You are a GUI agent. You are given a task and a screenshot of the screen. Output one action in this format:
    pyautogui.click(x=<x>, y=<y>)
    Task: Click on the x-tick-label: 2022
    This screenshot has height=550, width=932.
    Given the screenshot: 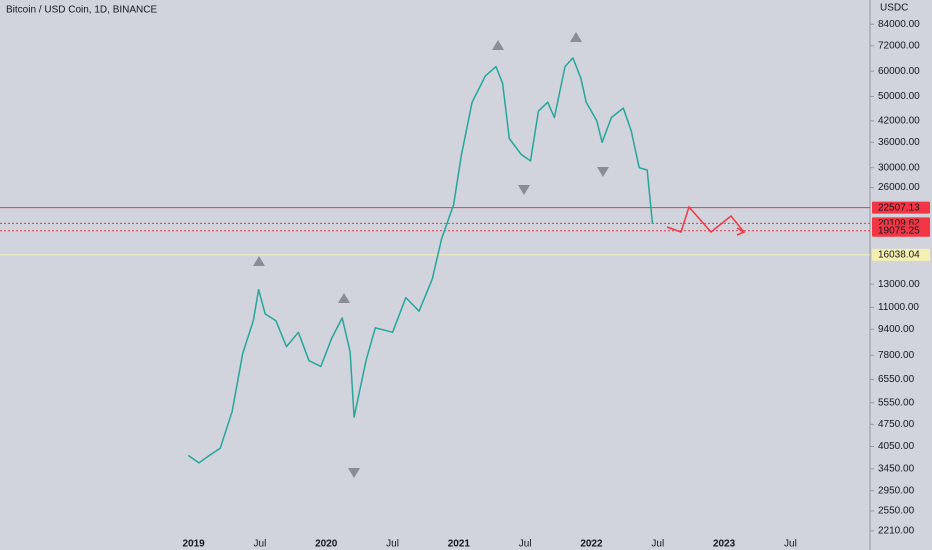 What is the action you would take?
    pyautogui.click(x=591, y=544)
    